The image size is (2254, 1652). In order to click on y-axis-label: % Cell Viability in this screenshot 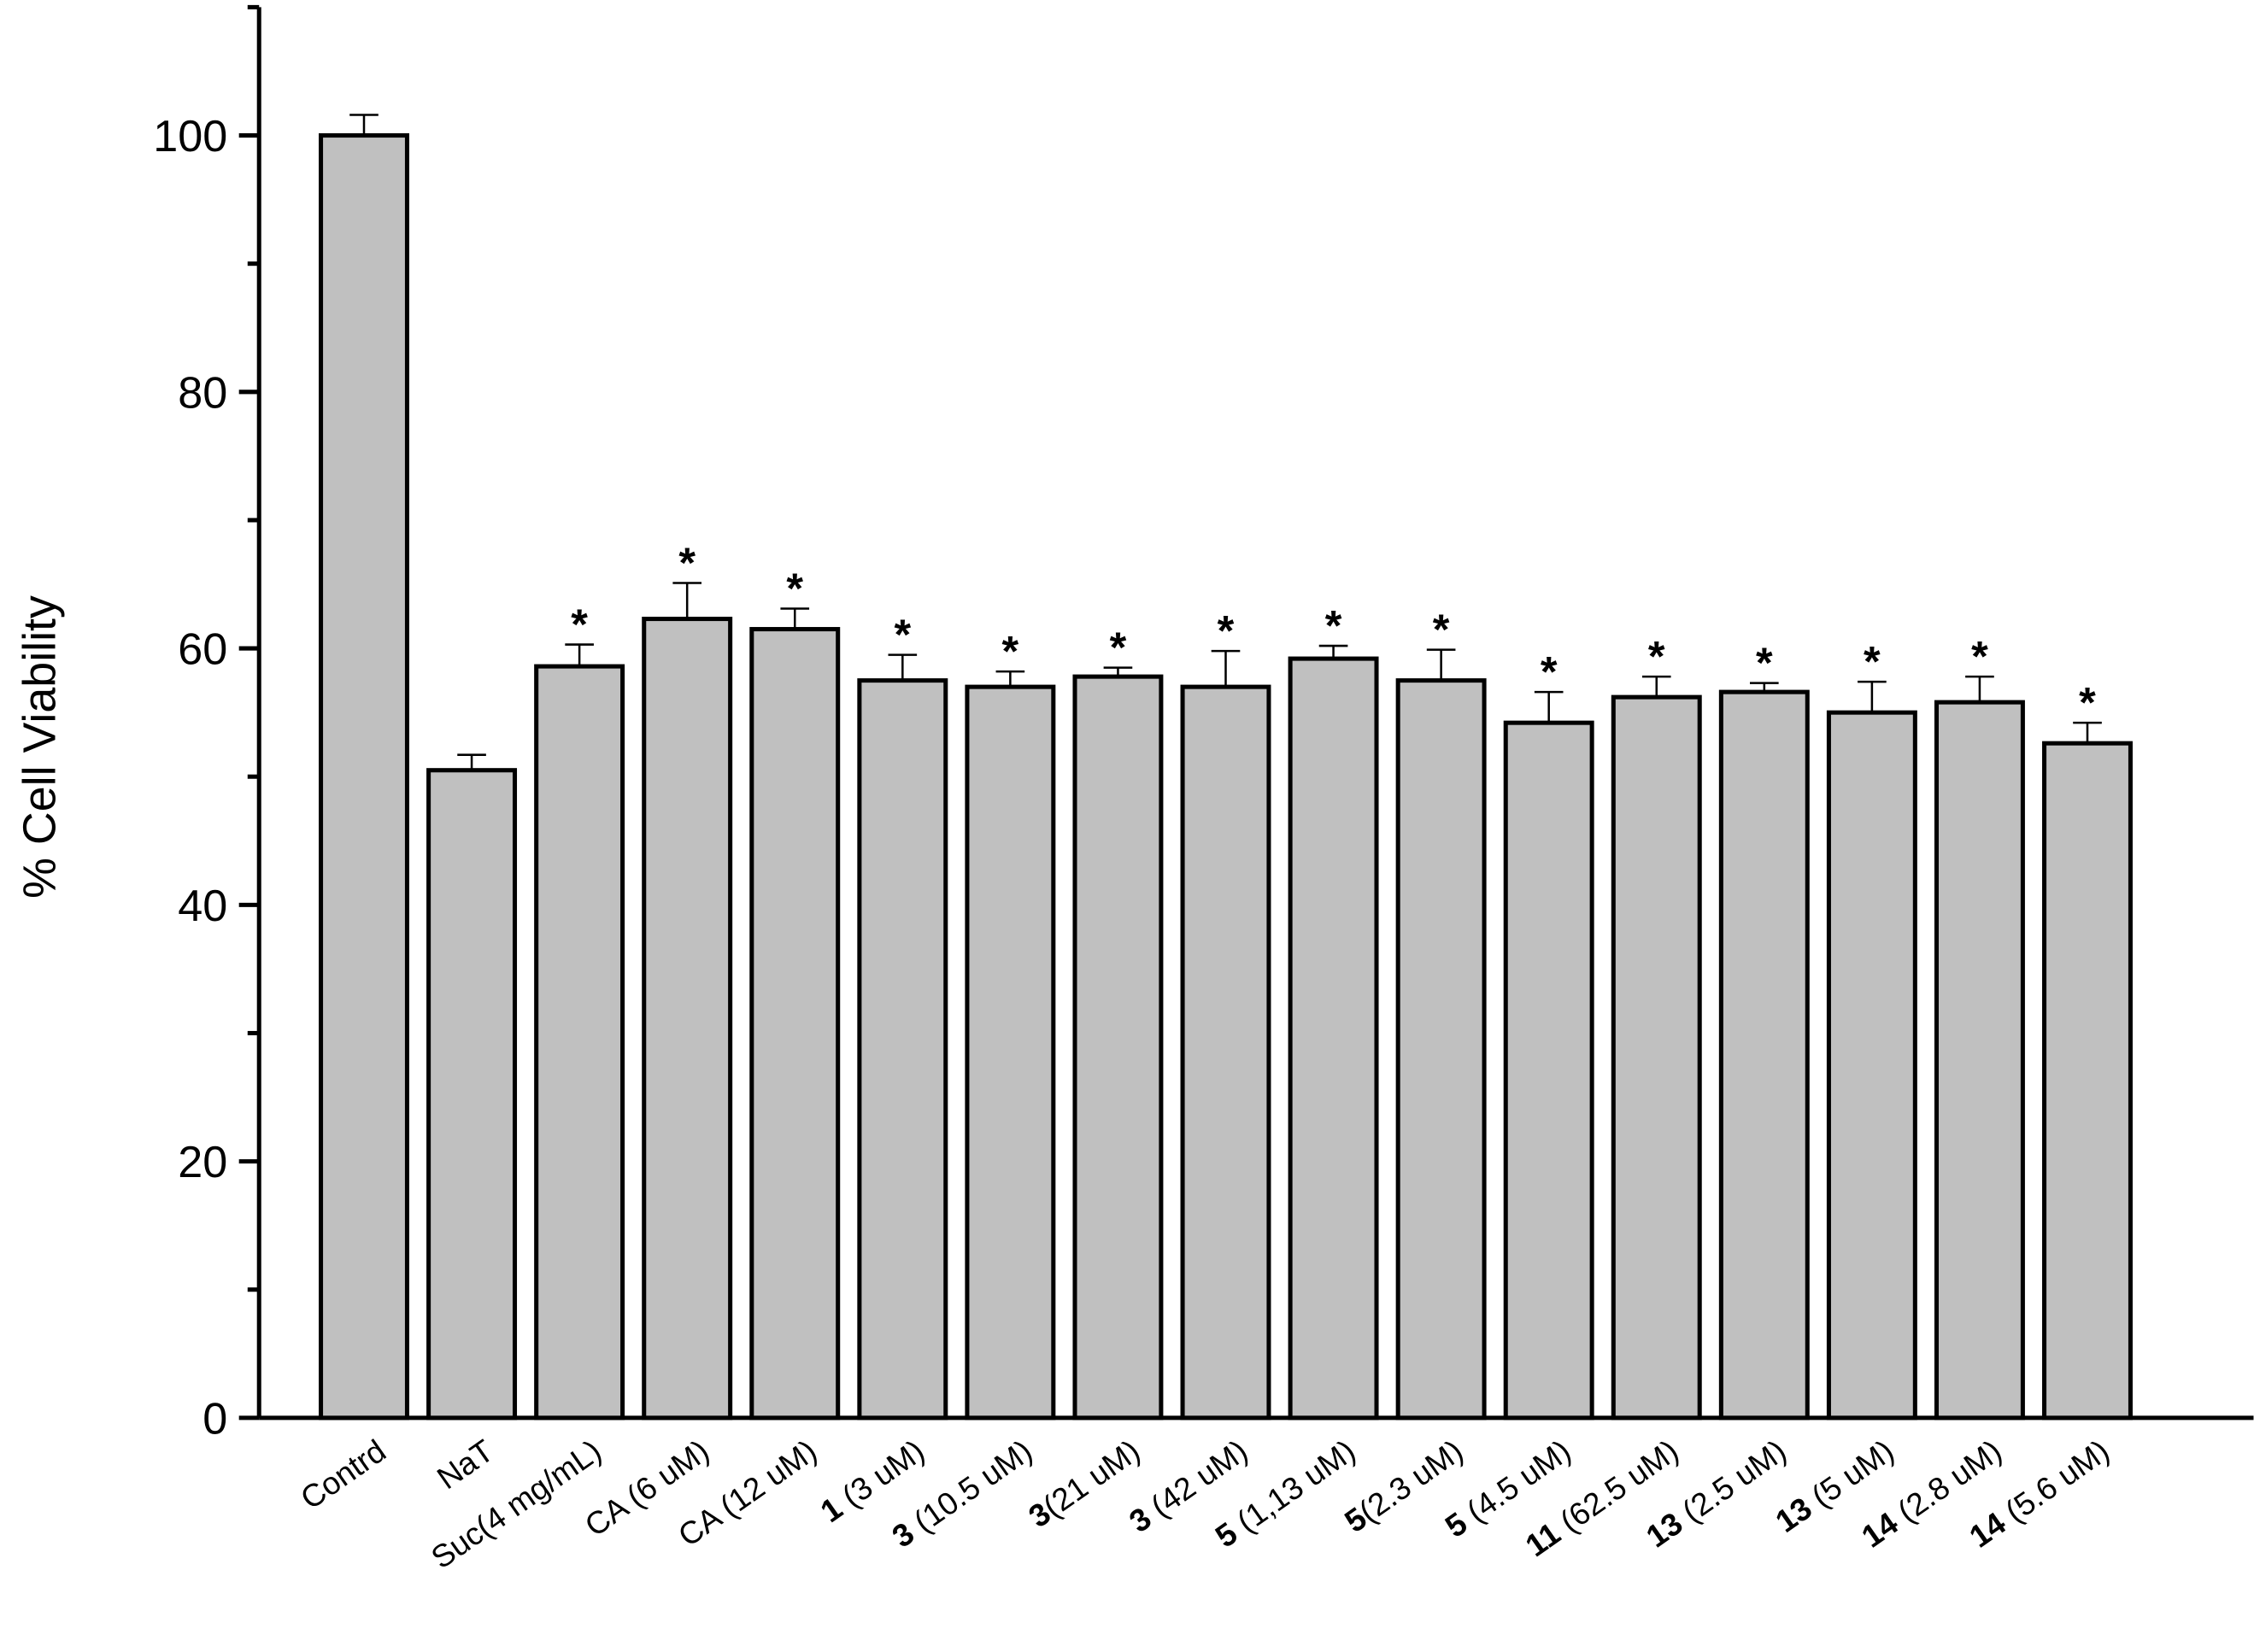, I will do `click(39, 747)`.